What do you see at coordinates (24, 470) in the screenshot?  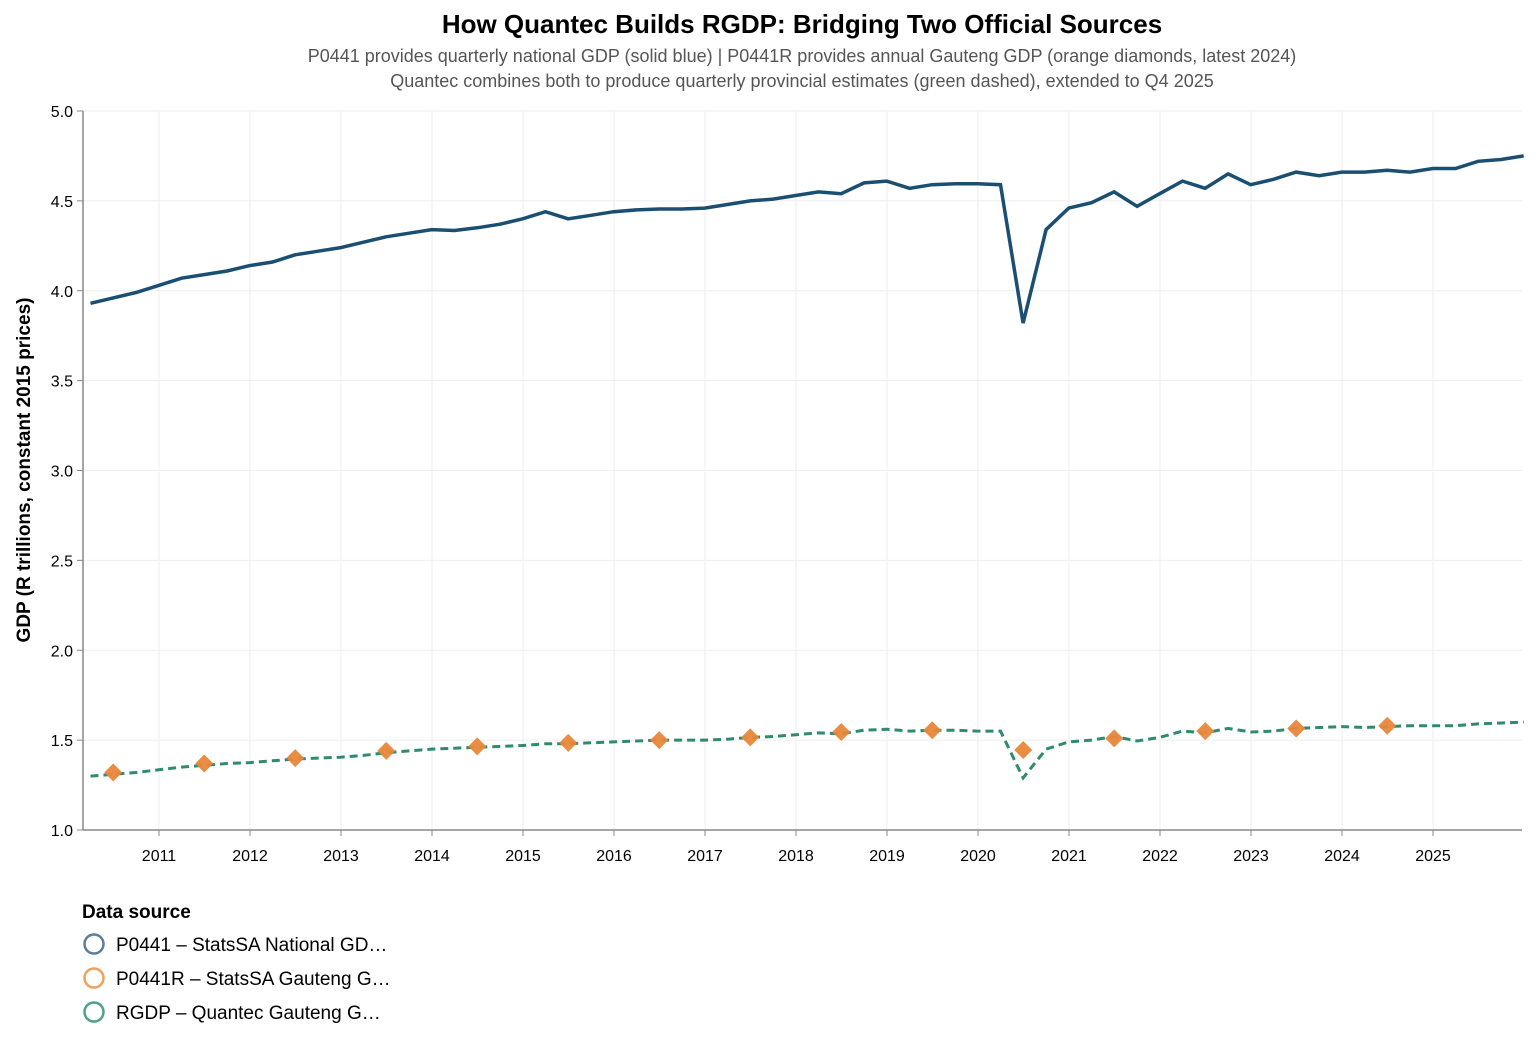 I see `y-axis-label: GDP (R trillions, constant 2015 prices)` at bounding box center [24, 470].